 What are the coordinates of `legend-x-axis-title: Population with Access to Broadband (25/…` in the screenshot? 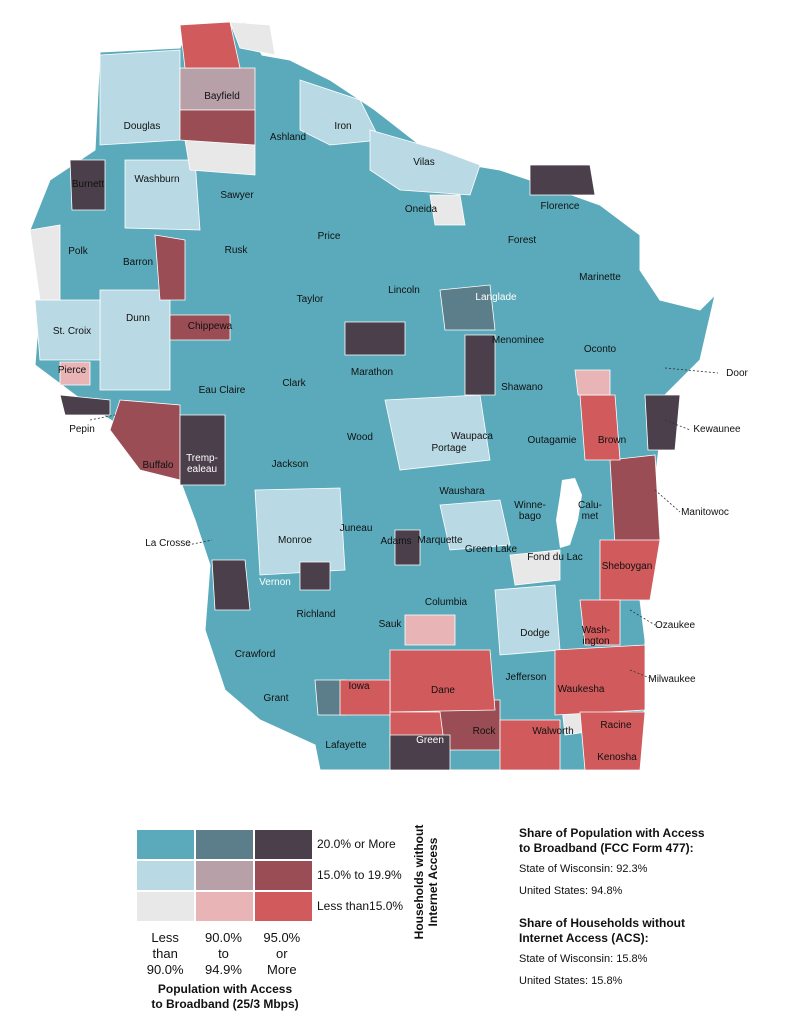 It's located at (225, 997).